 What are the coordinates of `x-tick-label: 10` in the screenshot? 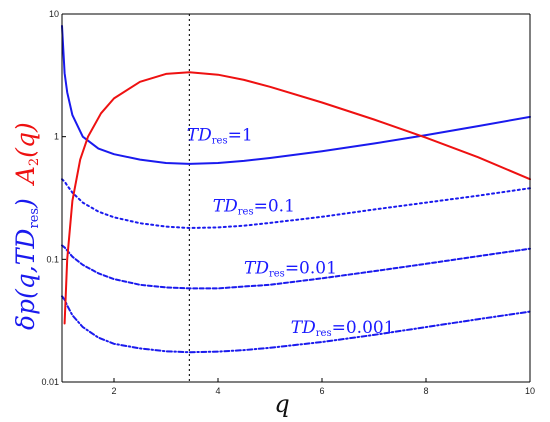 It's located at (530, 391).